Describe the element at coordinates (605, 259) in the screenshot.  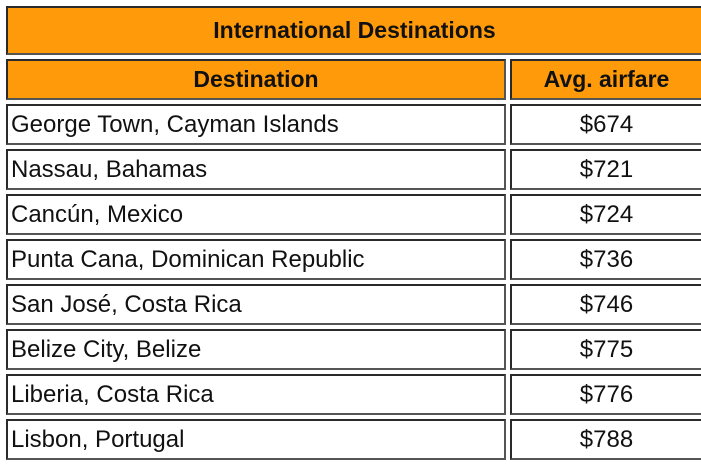
I see `airfare-cell: $736` at that location.